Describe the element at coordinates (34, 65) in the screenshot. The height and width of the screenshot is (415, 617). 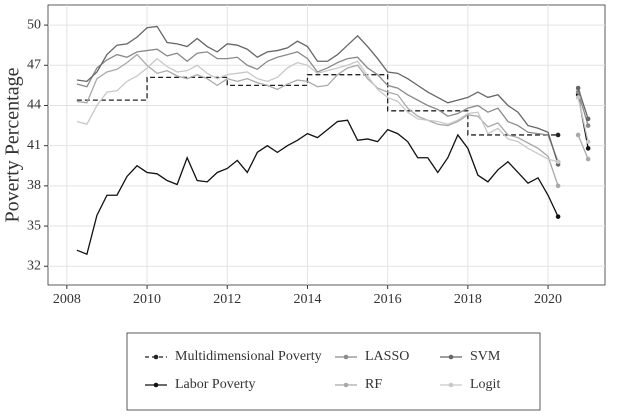
I see `y-tick-label: 47` at that location.